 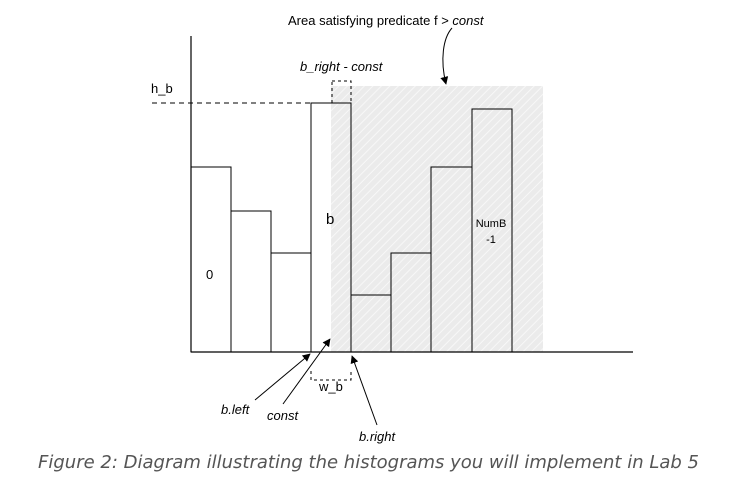 What do you see at coordinates (364, 390) in the screenshot?
I see `b-right-arrow` at bounding box center [364, 390].